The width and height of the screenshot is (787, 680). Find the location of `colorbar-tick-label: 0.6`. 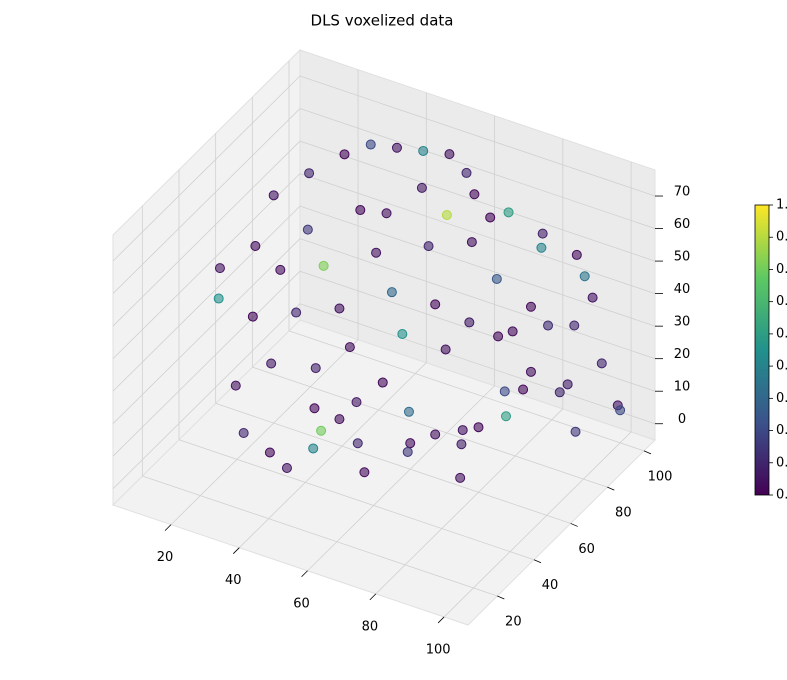

colorbar-tick-label: 0.6 is located at coordinates (781, 333).